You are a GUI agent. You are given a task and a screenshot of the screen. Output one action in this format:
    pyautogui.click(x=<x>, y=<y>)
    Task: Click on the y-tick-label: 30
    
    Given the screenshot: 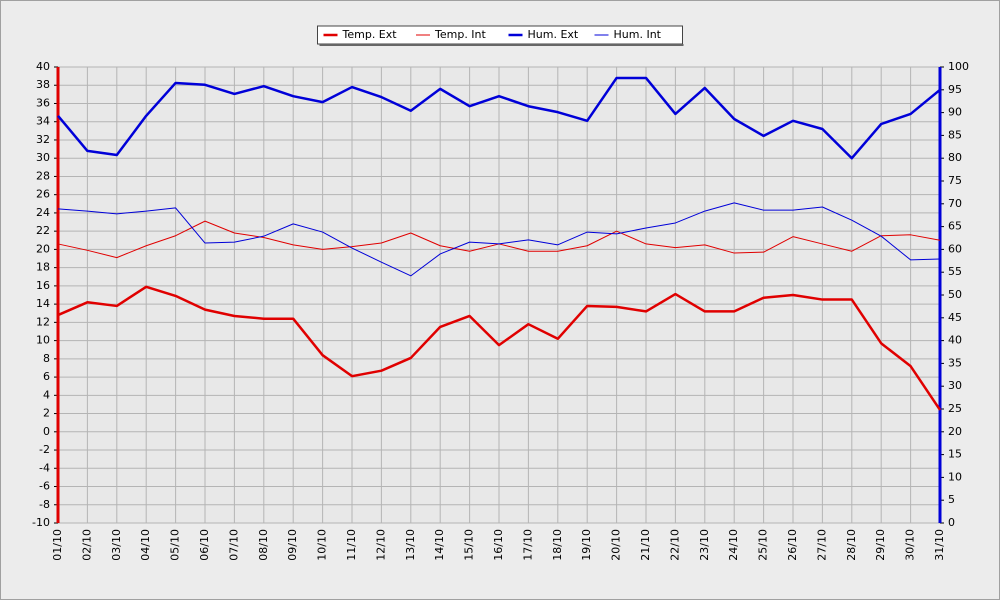 What is the action you would take?
    pyautogui.click(x=43, y=157)
    